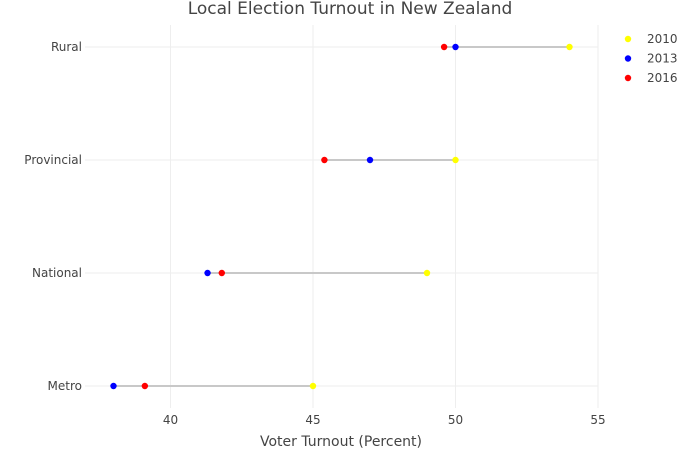 Image resolution: width=700 pixels, height=455 pixels. What do you see at coordinates (662, 78) in the screenshot?
I see `legend-label: 2016` at bounding box center [662, 78].